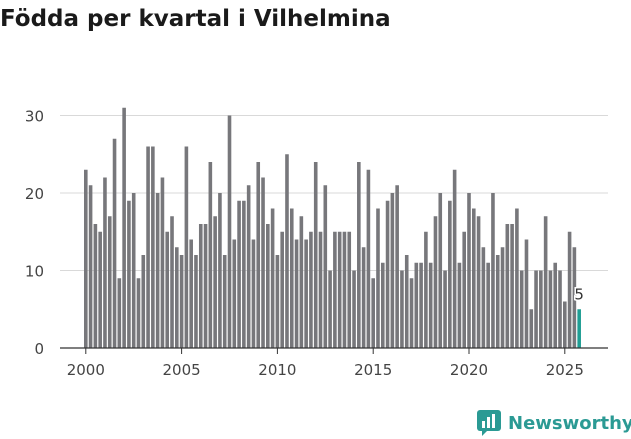  Describe the element at coordinates (489, 423) in the screenshot. I see `newsworthy-icon` at that location.